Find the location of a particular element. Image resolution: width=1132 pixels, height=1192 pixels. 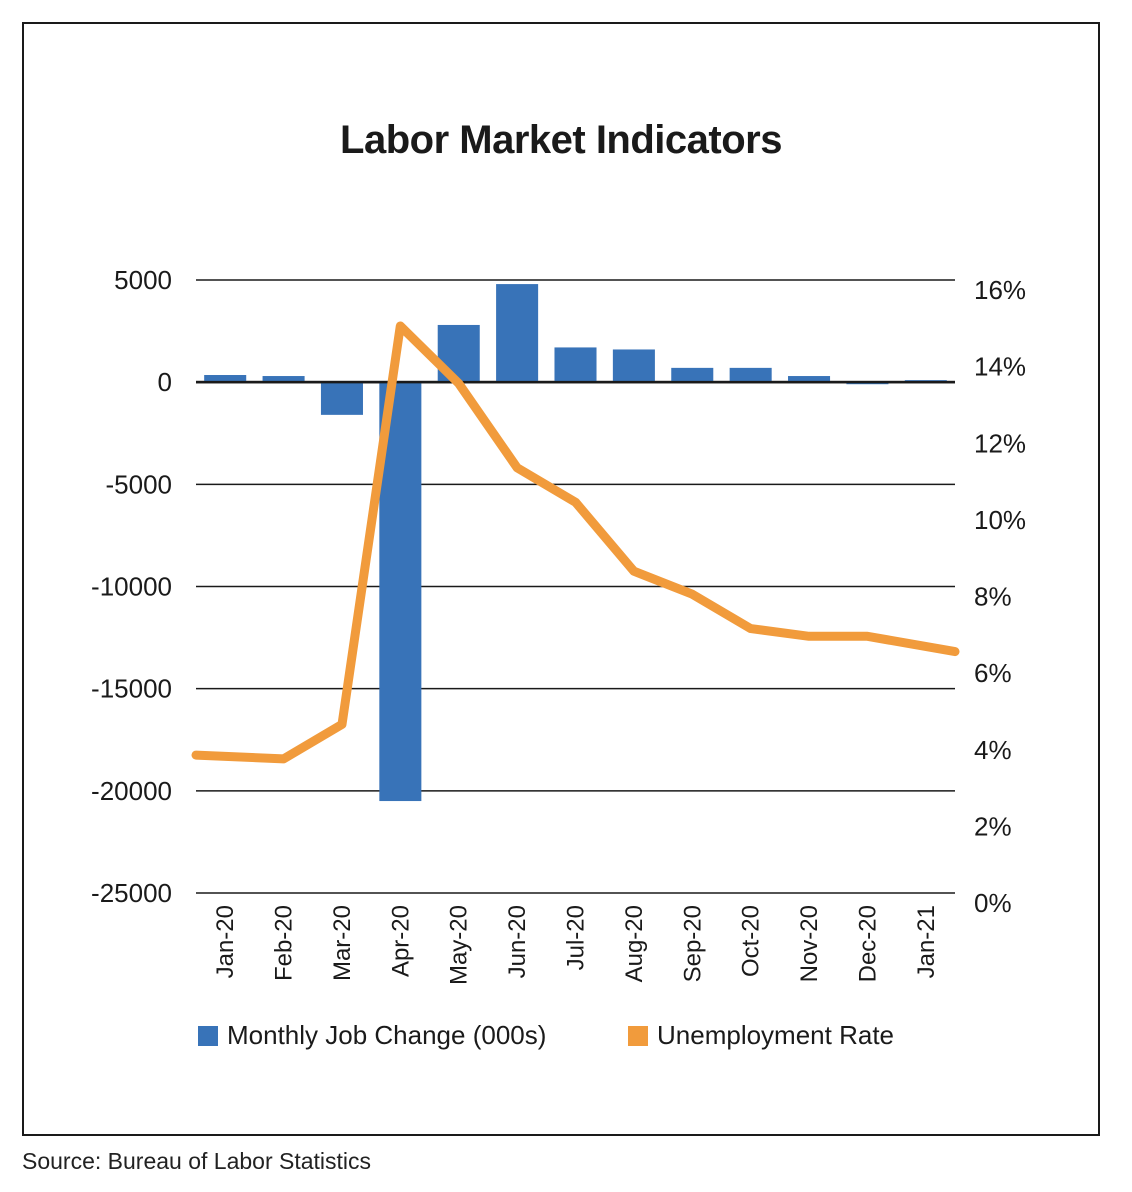

y-right-tick-label: 6% is located at coordinates (993, 673).